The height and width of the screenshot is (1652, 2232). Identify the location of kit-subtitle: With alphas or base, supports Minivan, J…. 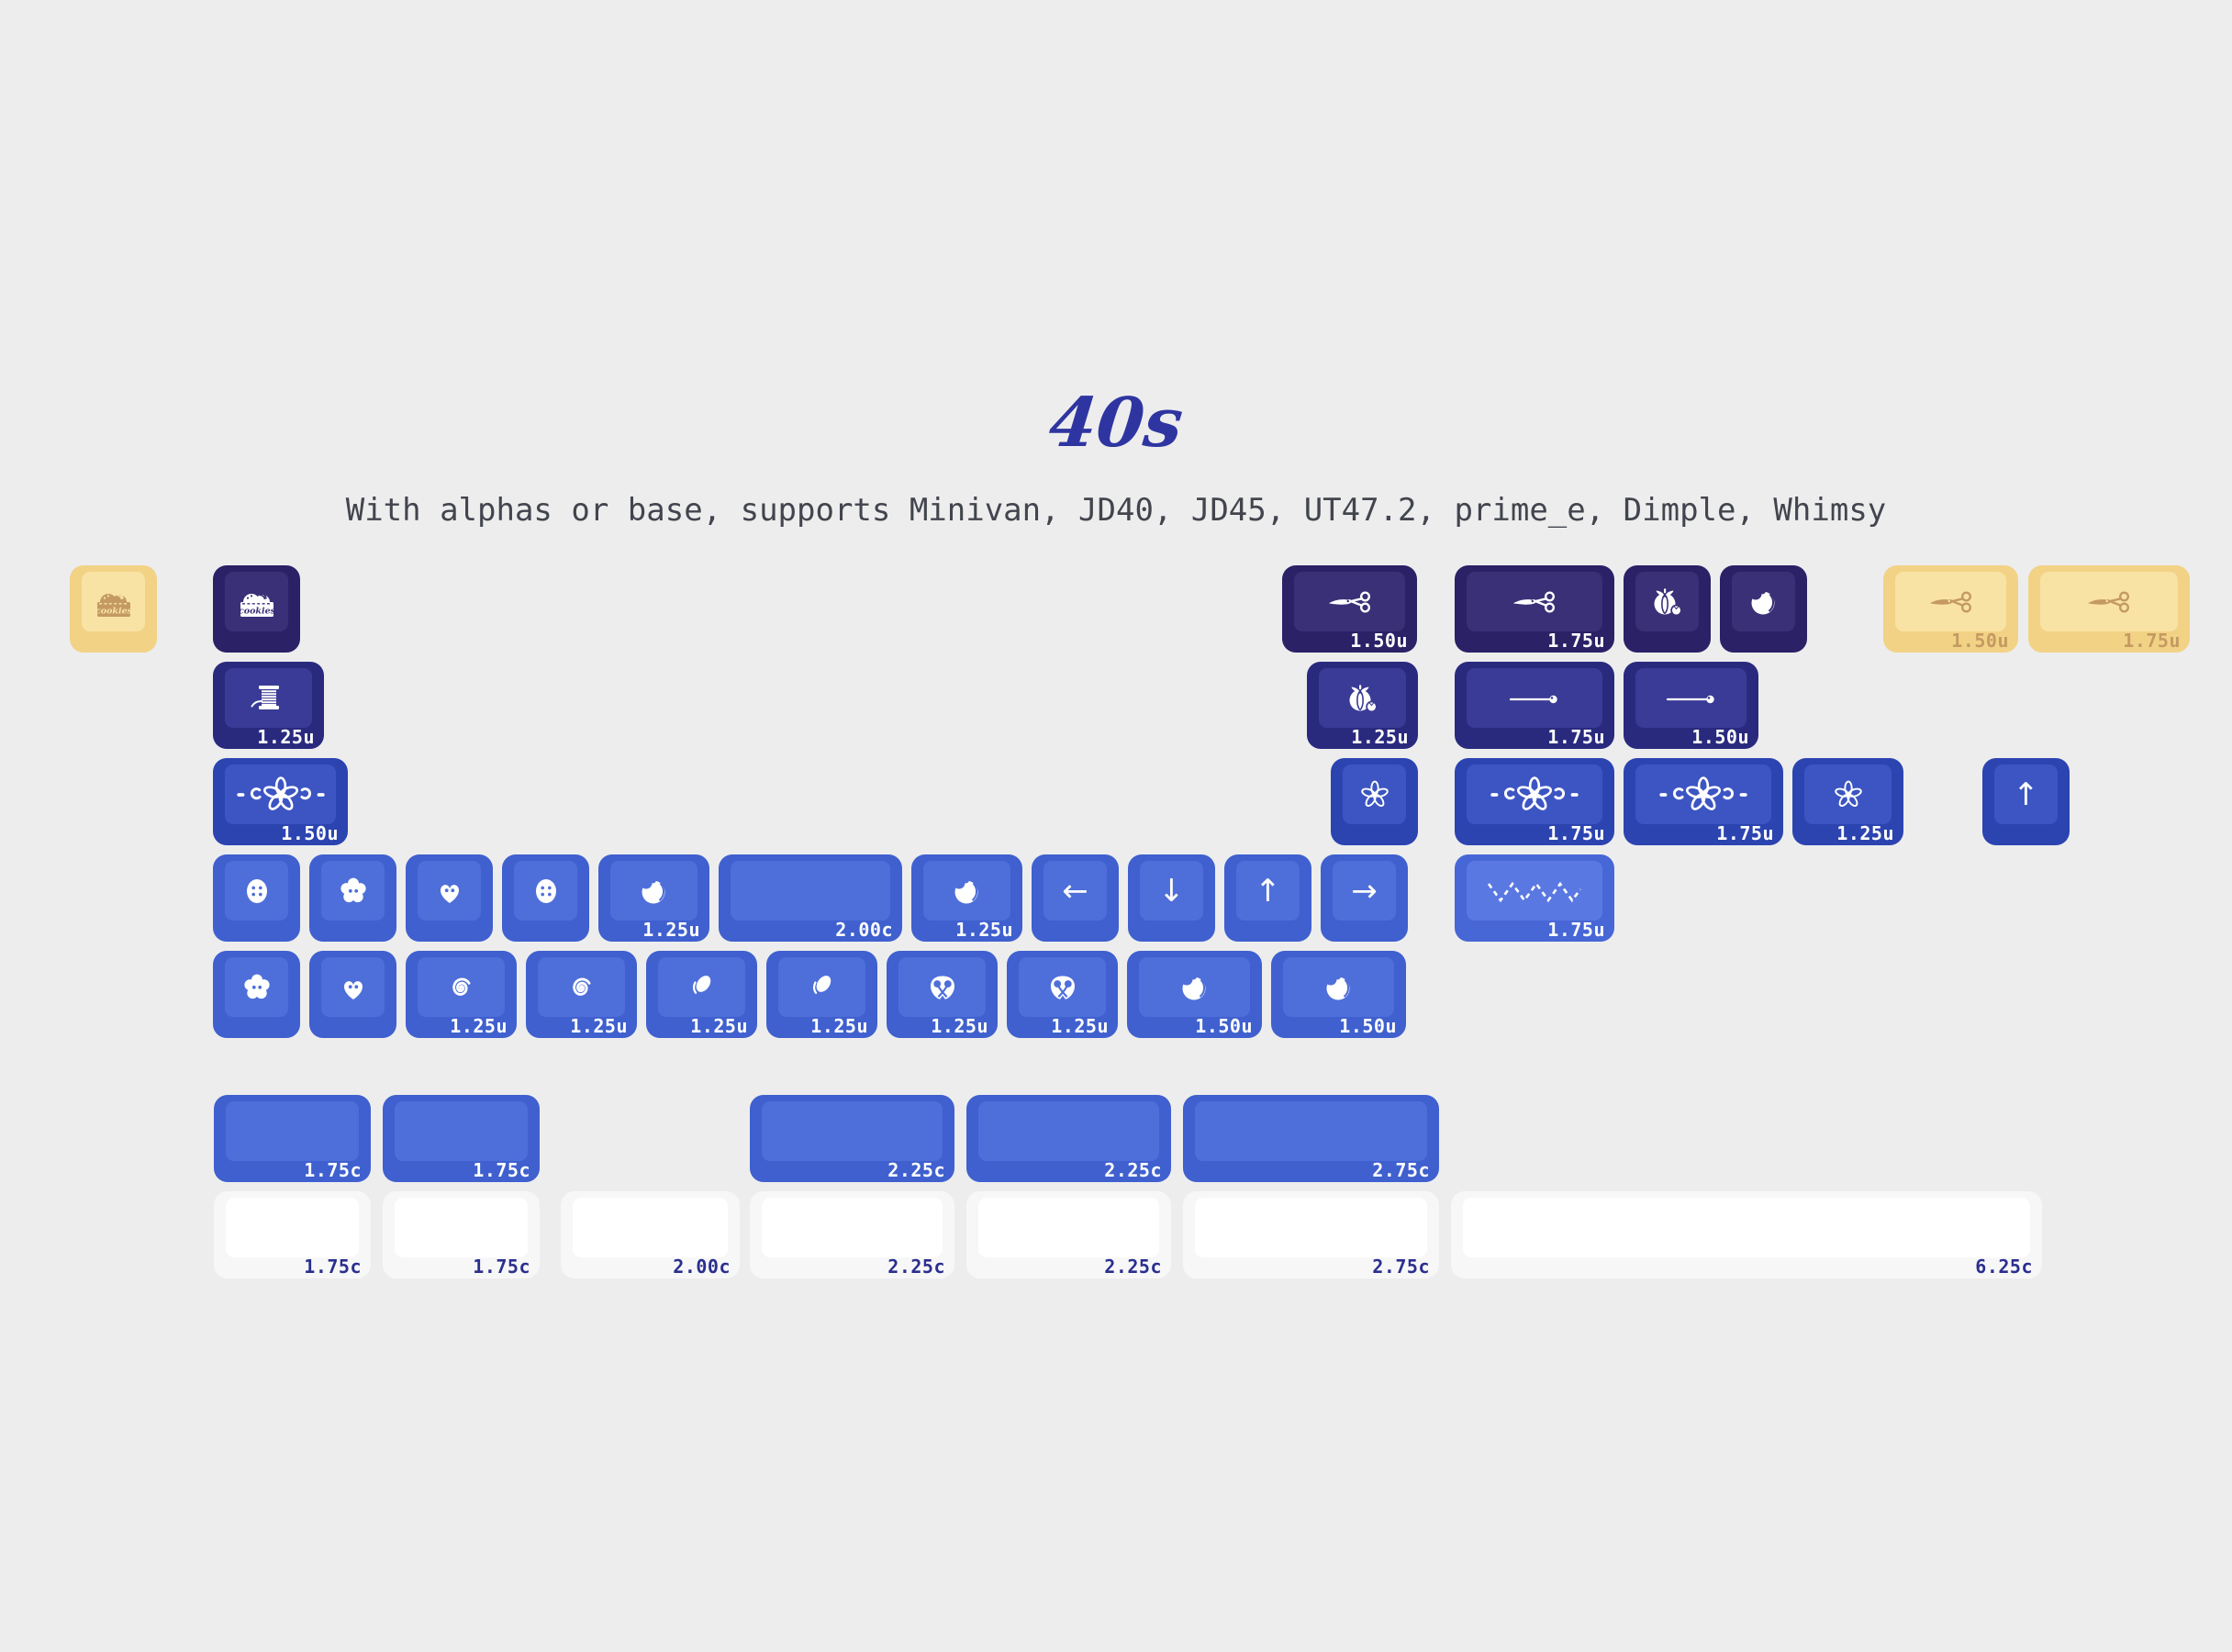
(1116, 511).